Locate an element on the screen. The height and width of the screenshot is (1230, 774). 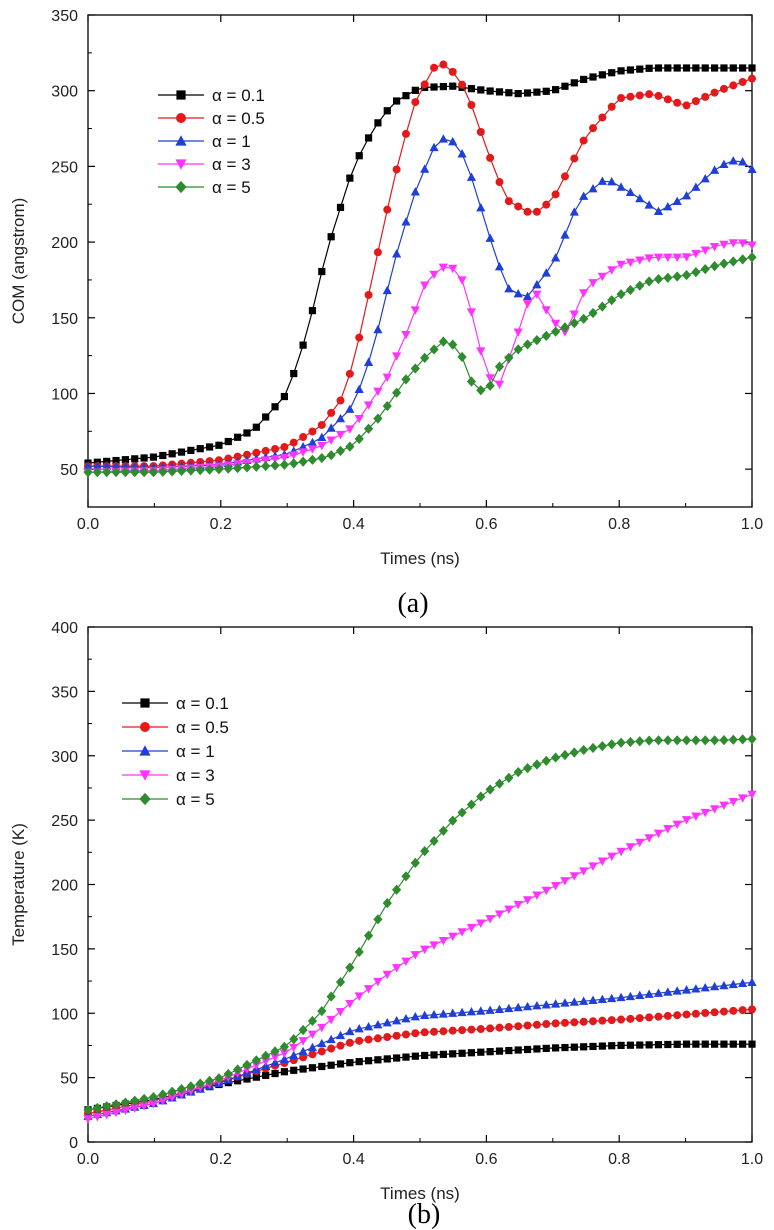
legend-marker is located at coordinates (181, 187).